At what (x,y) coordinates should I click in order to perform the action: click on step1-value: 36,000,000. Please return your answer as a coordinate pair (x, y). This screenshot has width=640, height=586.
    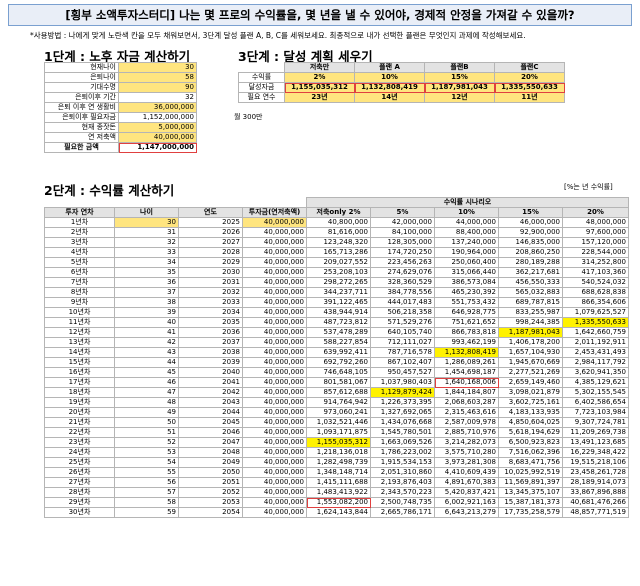
    Looking at the image, I should click on (157, 107).